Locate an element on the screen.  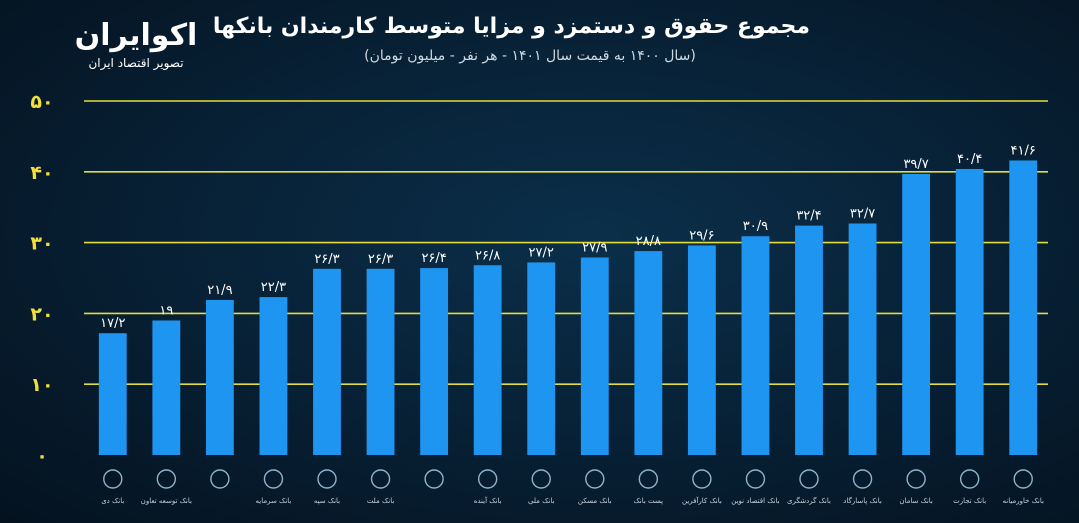
data-label: ۲۸/۸ is located at coordinates (648, 241).